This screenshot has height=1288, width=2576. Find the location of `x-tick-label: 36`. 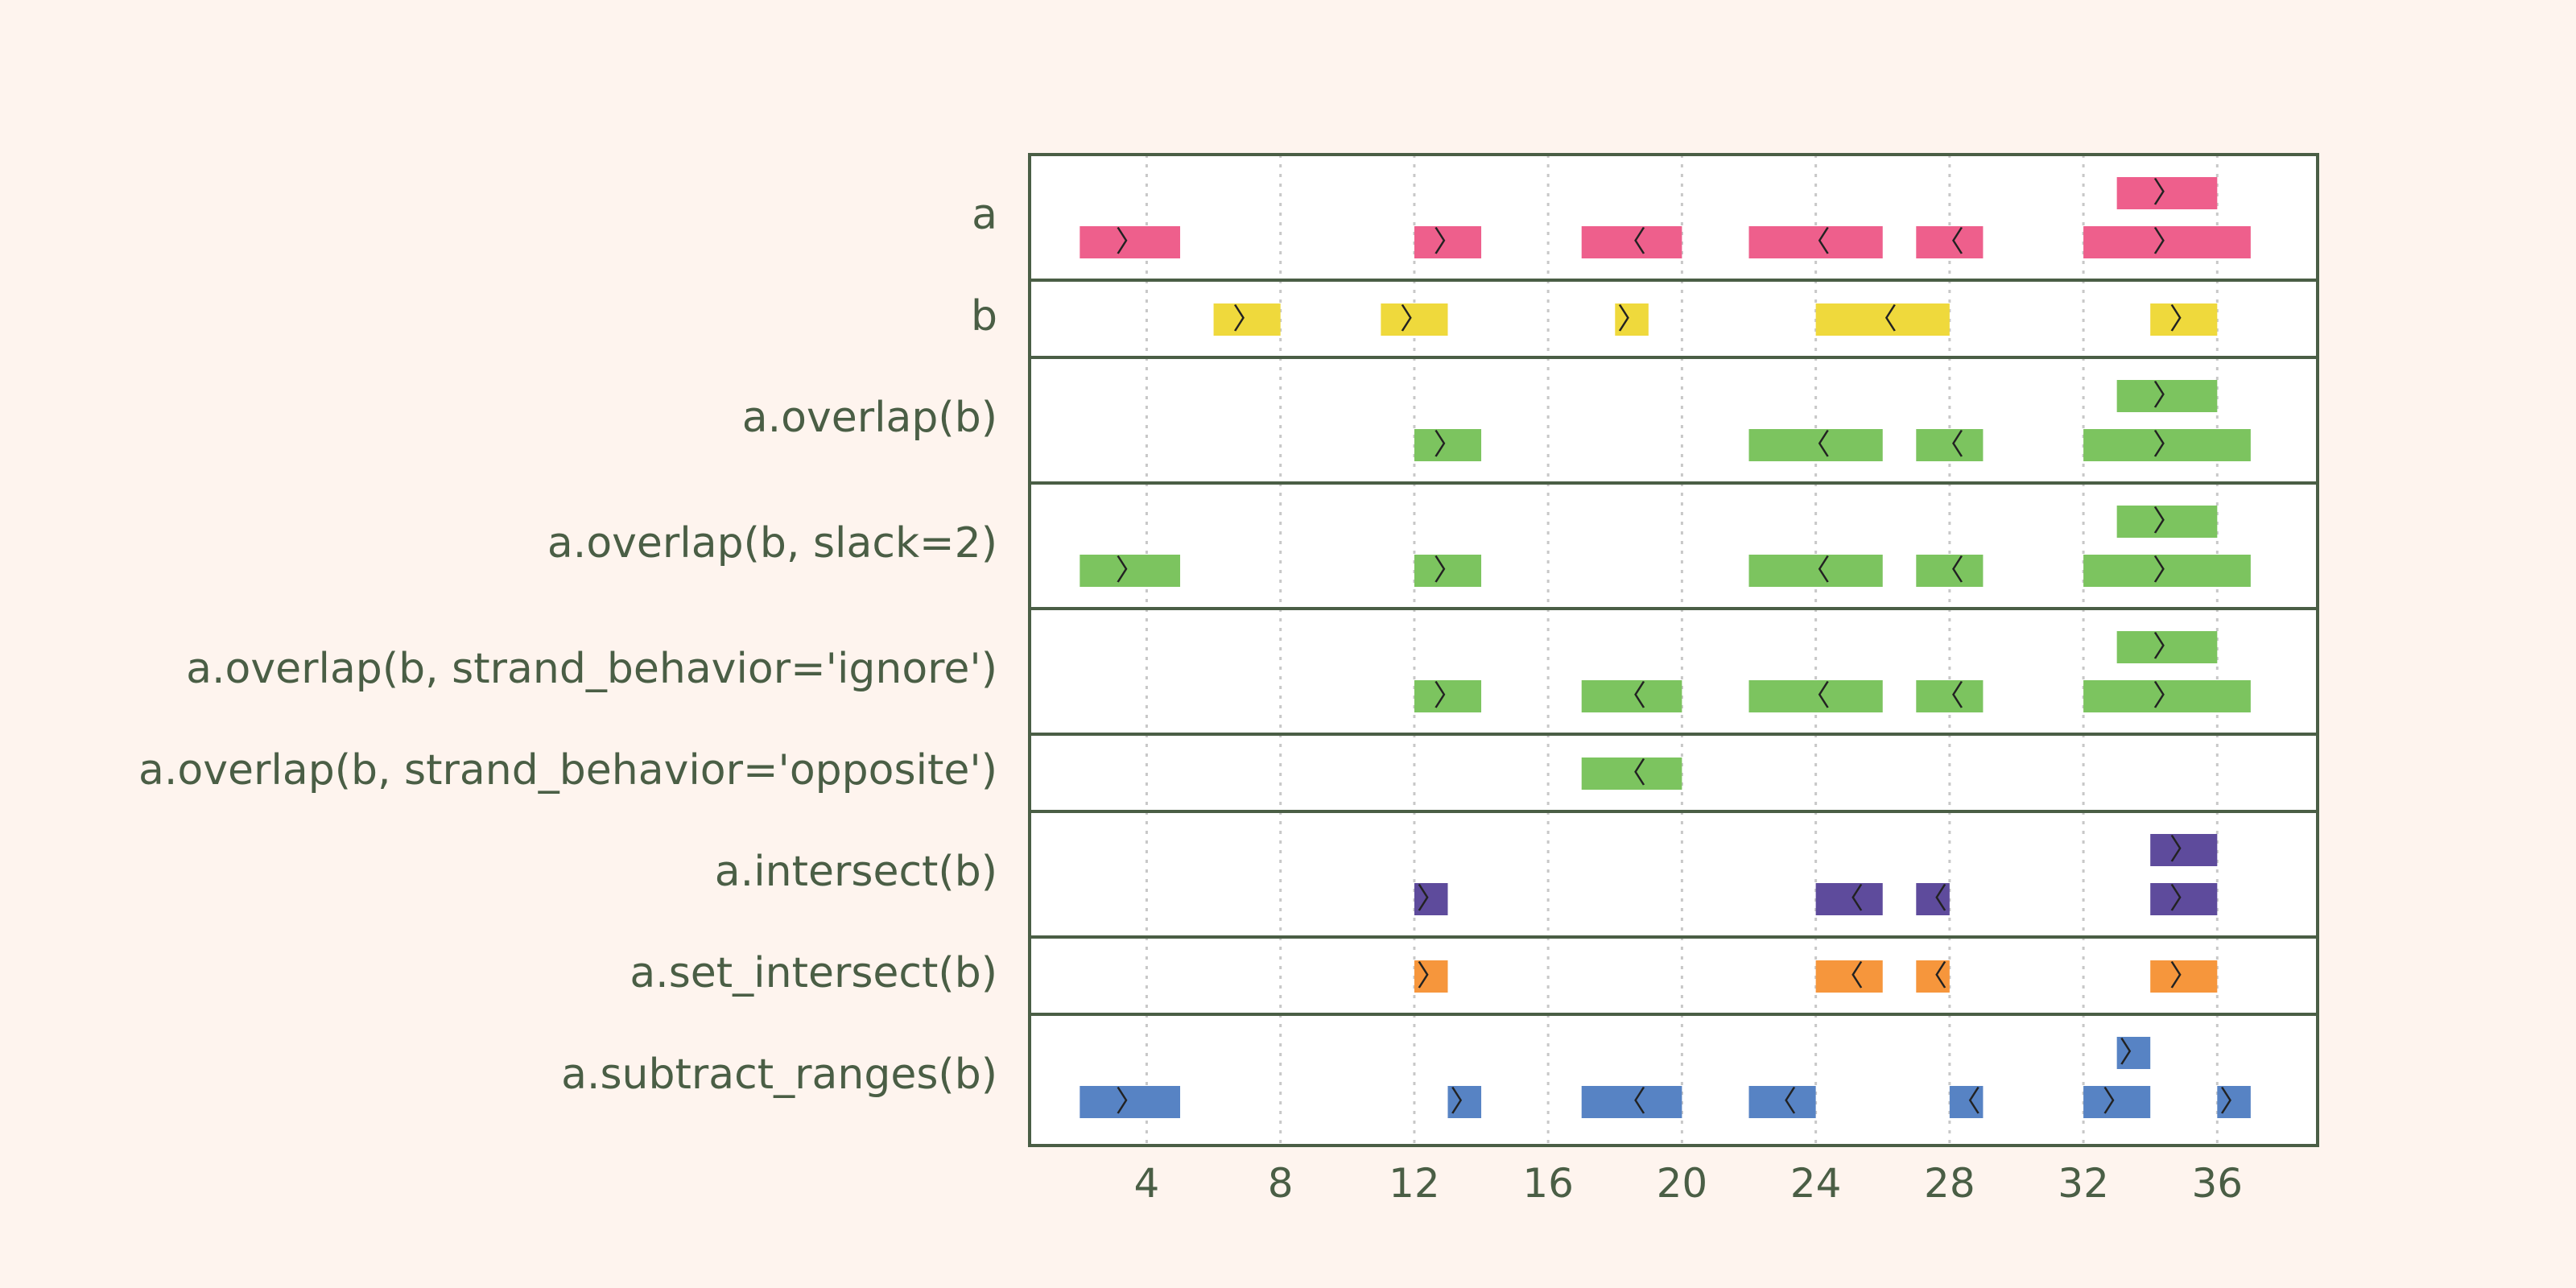

x-tick-label: 36 is located at coordinates (2218, 1183).